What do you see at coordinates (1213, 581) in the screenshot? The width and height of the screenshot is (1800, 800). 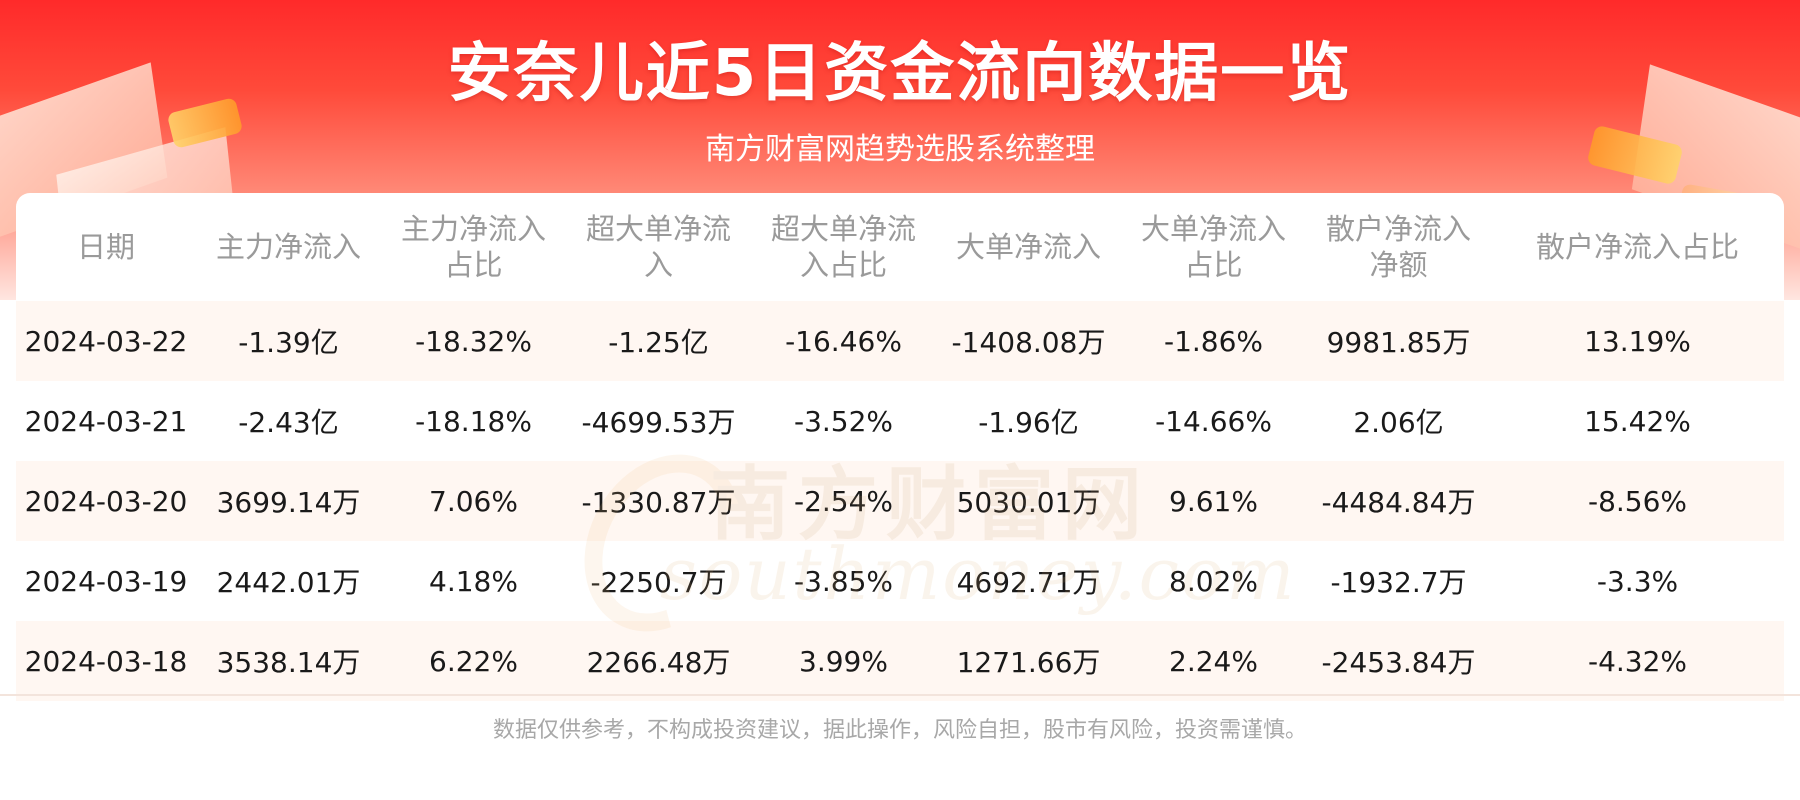 I see `cell-large-ratio: 8.02%` at bounding box center [1213, 581].